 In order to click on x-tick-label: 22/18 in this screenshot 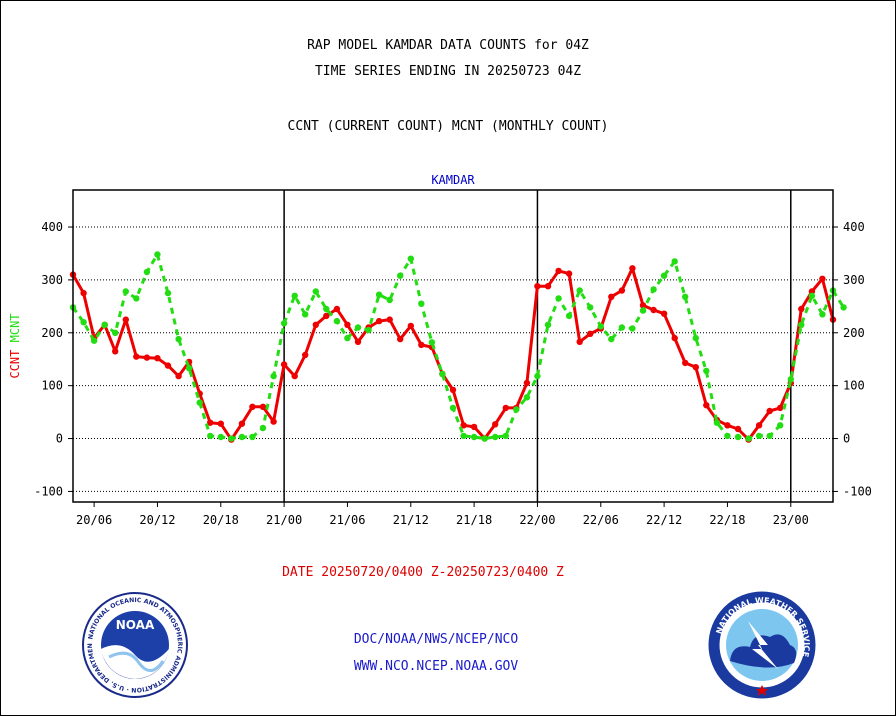, I will do `click(727, 520)`.